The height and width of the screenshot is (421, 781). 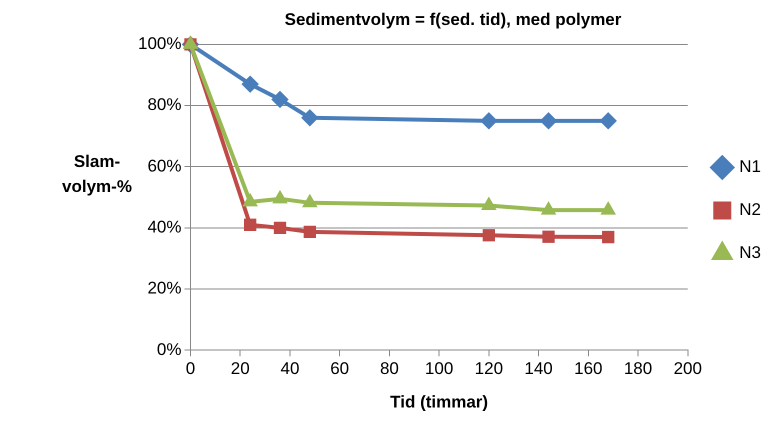 What do you see at coordinates (439, 368) in the screenshot?
I see `x-tick-label: 100` at bounding box center [439, 368].